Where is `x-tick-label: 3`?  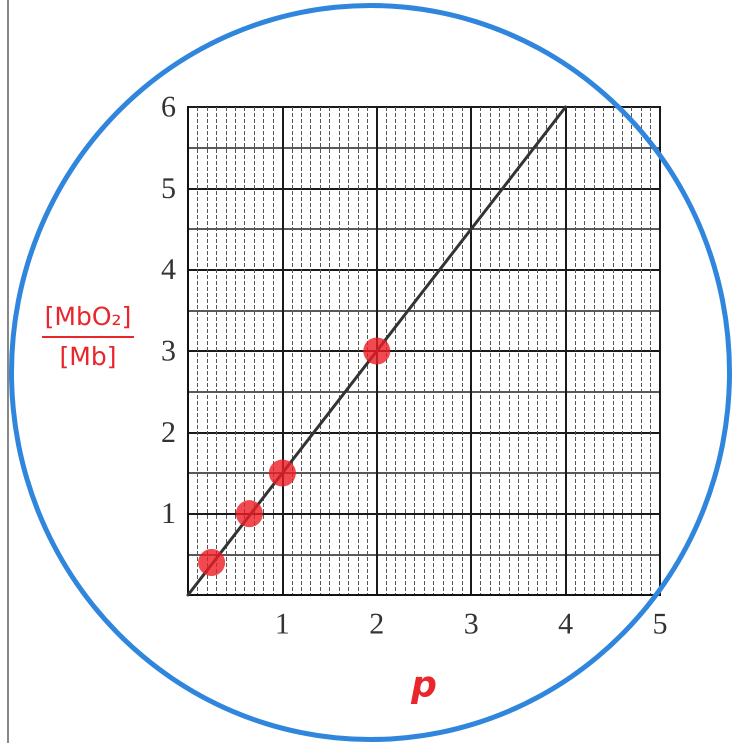 x-tick-label: 3 is located at coordinates (471, 624).